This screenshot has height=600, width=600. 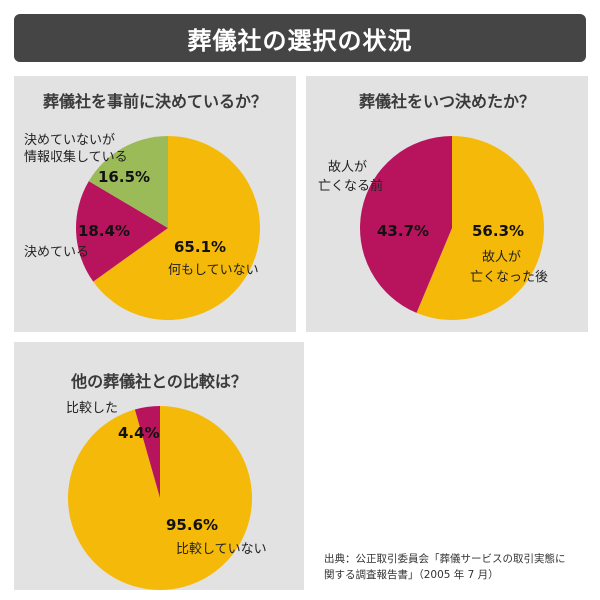 What do you see at coordinates (192, 525) in the screenshot?
I see `slice-value-not-compared: 95.6%` at bounding box center [192, 525].